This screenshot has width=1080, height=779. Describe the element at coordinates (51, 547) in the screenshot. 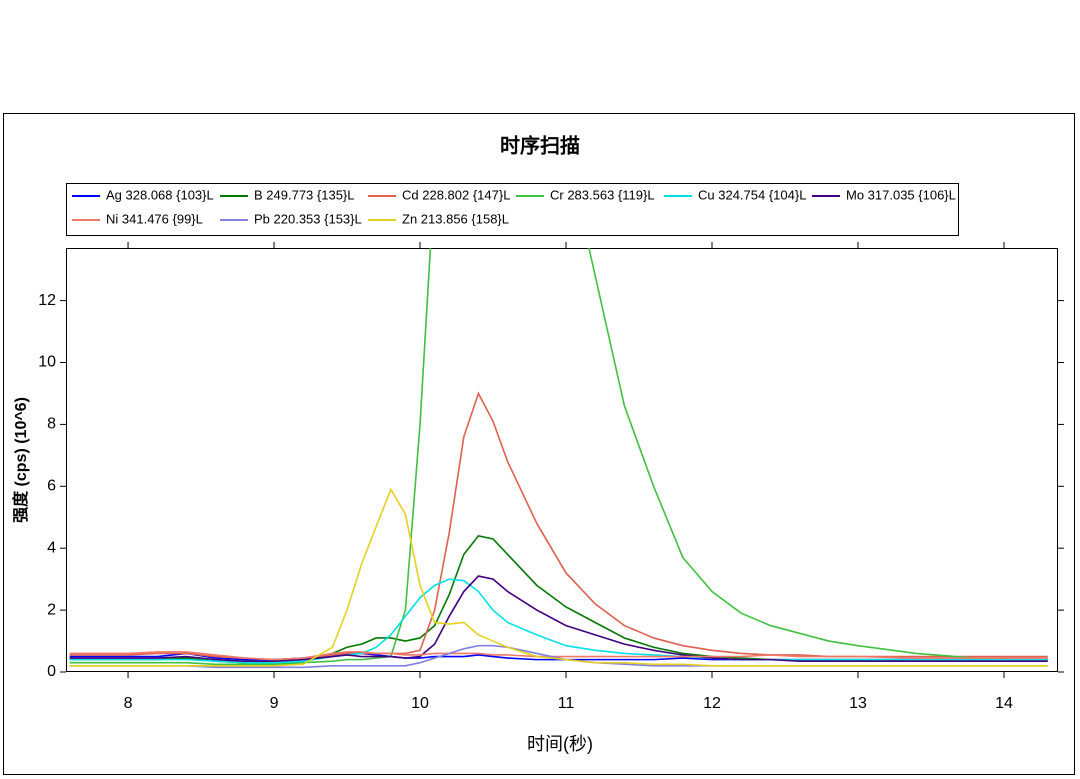

I see `y-tick-label: 4` at that location.